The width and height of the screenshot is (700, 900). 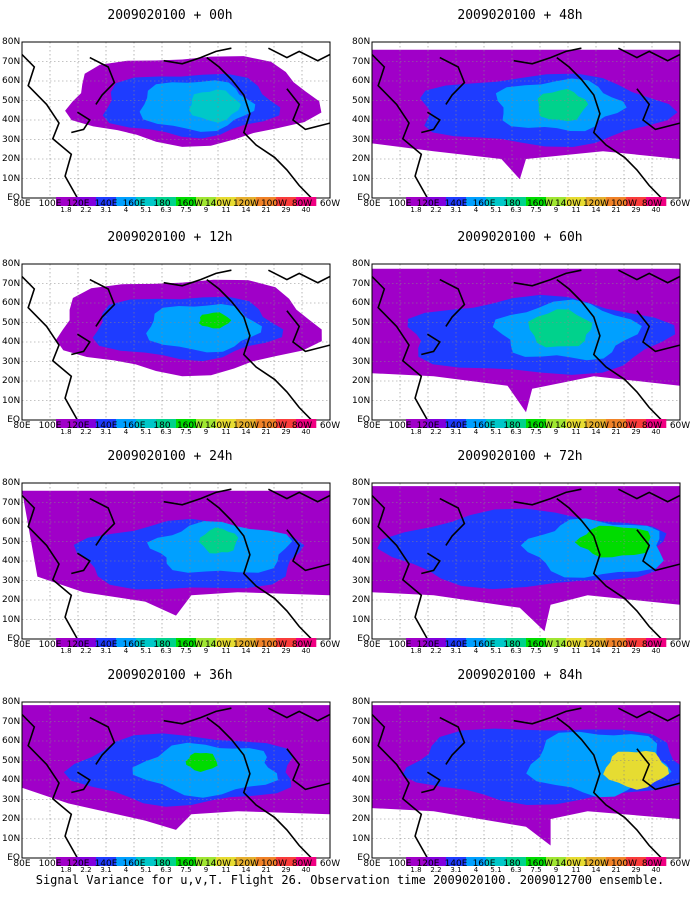 I want to click on lon-tick-label: 80W, so click(x=652, y=645).